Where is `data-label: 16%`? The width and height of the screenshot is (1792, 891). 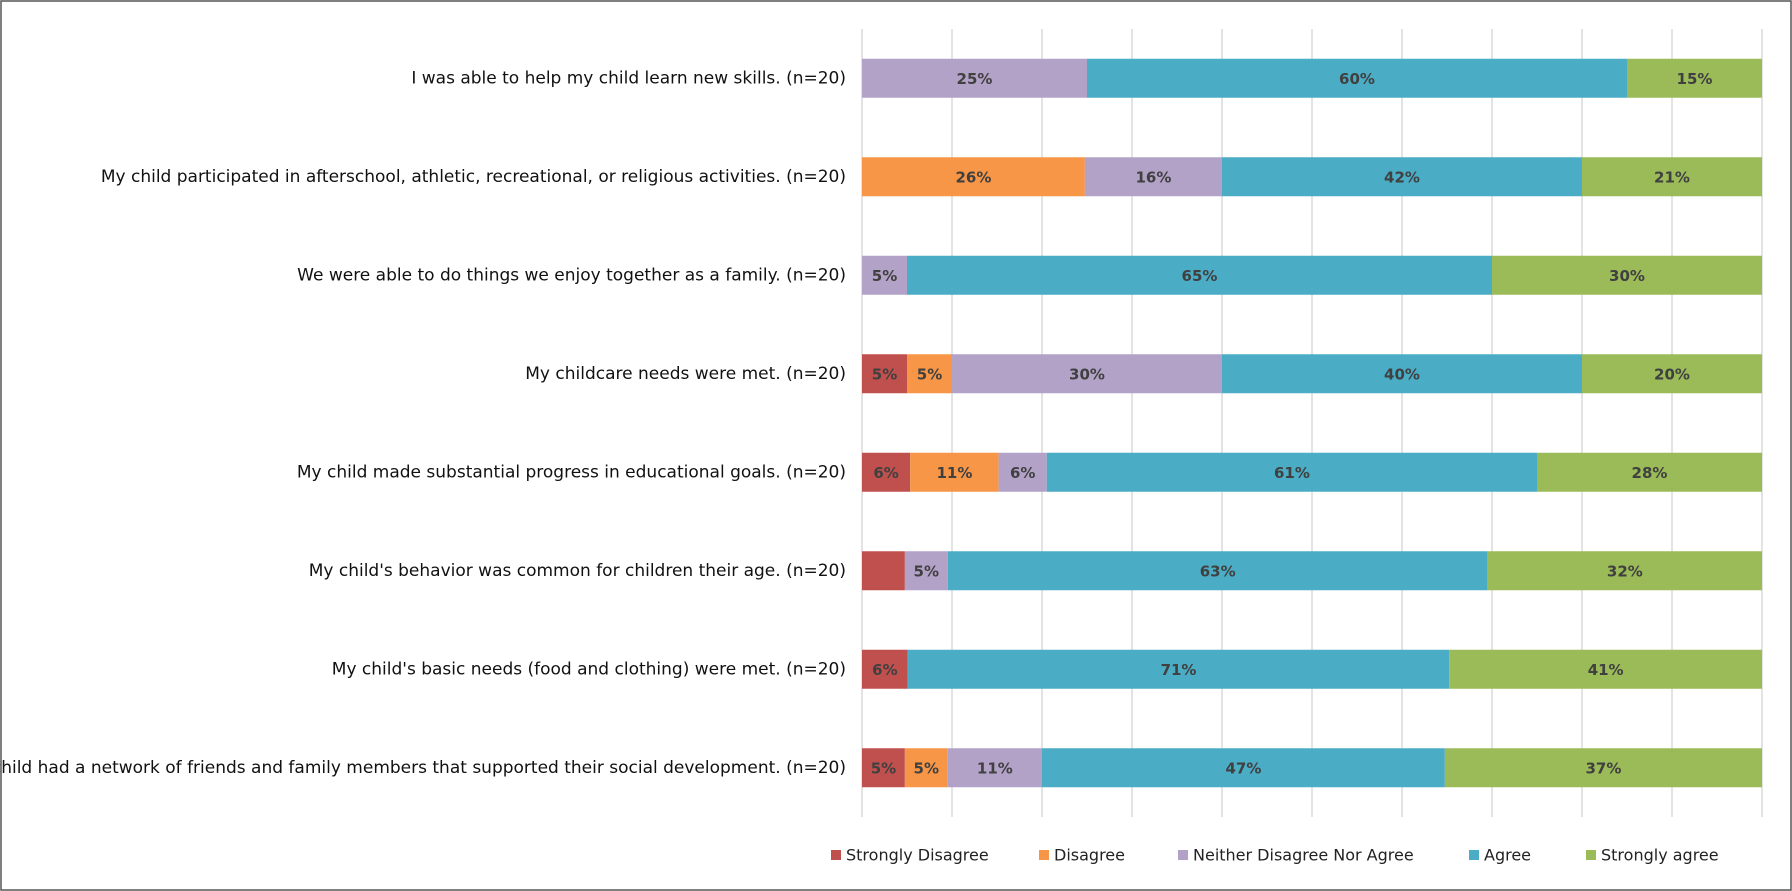
data-label: 16% is located at coordinates (1153, 177).